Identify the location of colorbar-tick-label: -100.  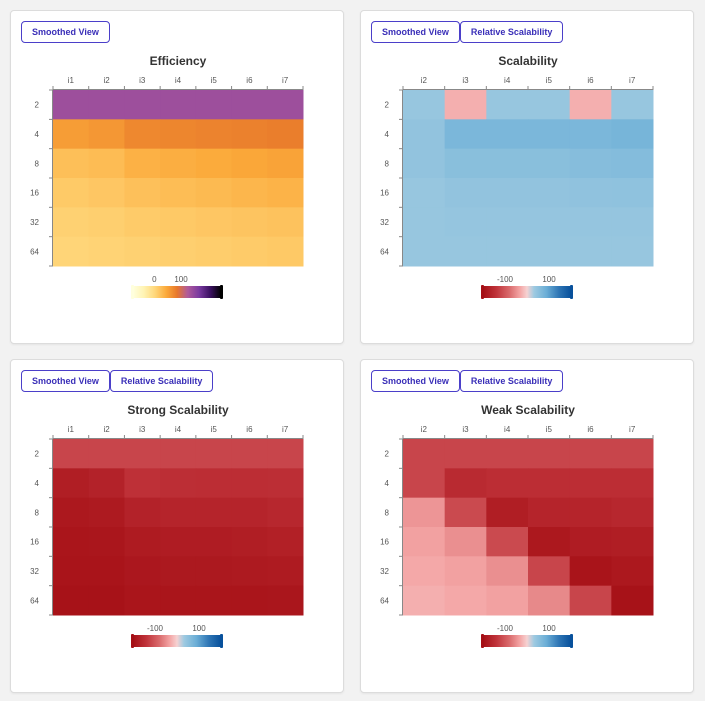
(505, 279).